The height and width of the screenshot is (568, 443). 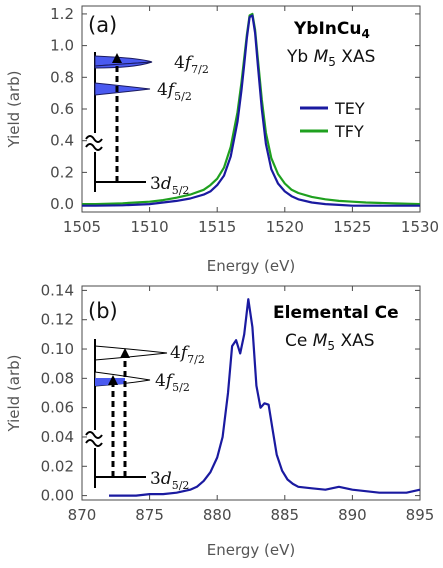 I want to click on x-tick-label: 885, so click(x=284, y=515).